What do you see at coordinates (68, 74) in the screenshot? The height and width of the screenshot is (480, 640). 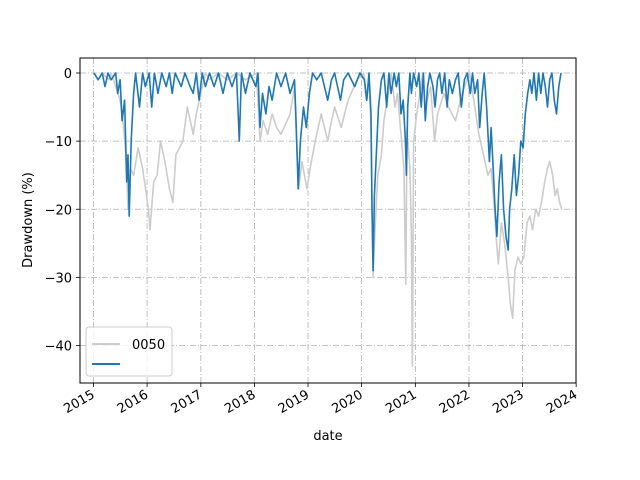 I see `y-tick-label: 0` at bounding box center [68, 74].